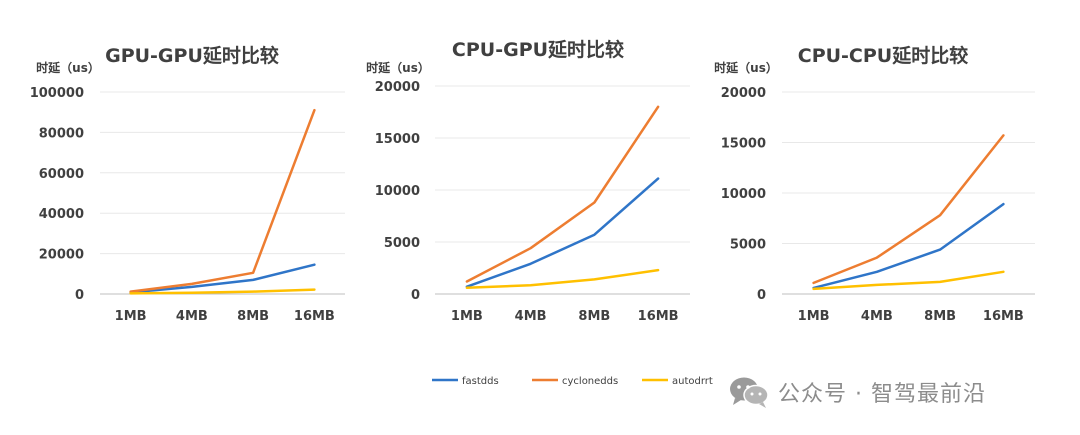  I want to click on y-tick-label: 40000, so click(61, 214).